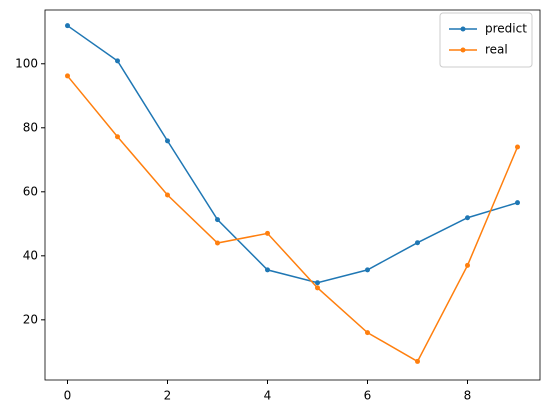 This screenshot has width=552, height=417. I want to click on legend-label: predict, so click(506, 29).